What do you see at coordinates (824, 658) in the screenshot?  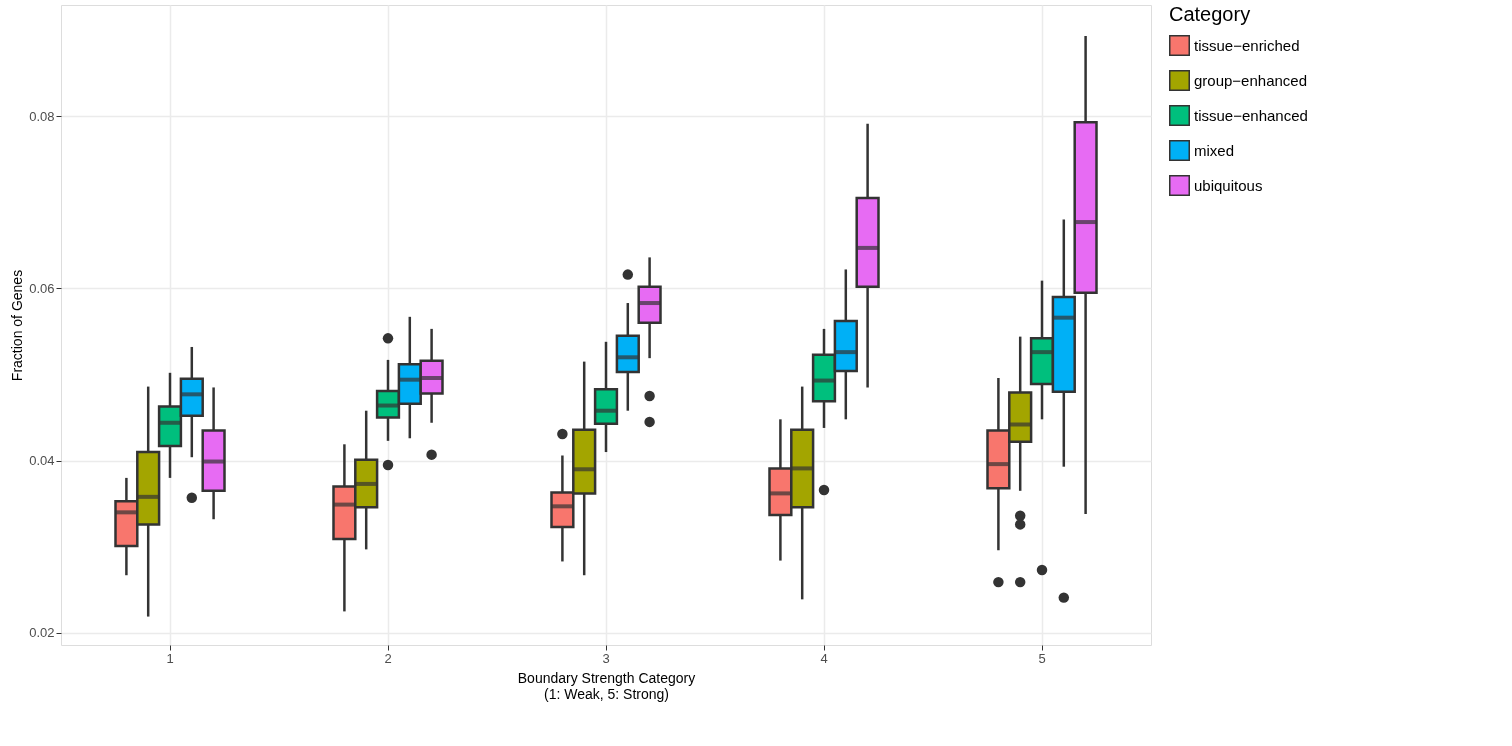 I see `x-tick-label: 4` at bounding box center [824, 658].